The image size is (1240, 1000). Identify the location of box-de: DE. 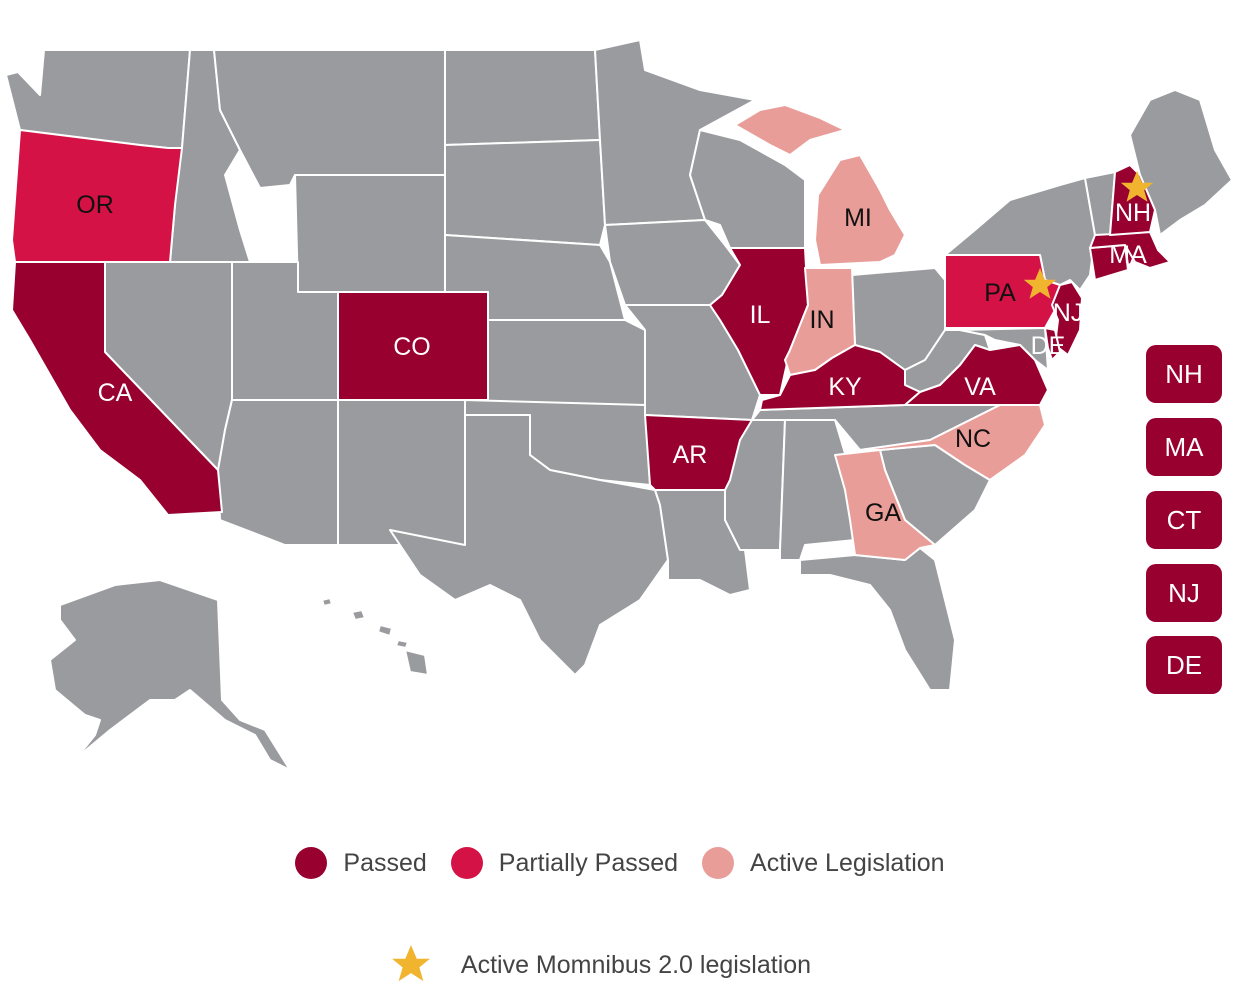
(1184, 665).